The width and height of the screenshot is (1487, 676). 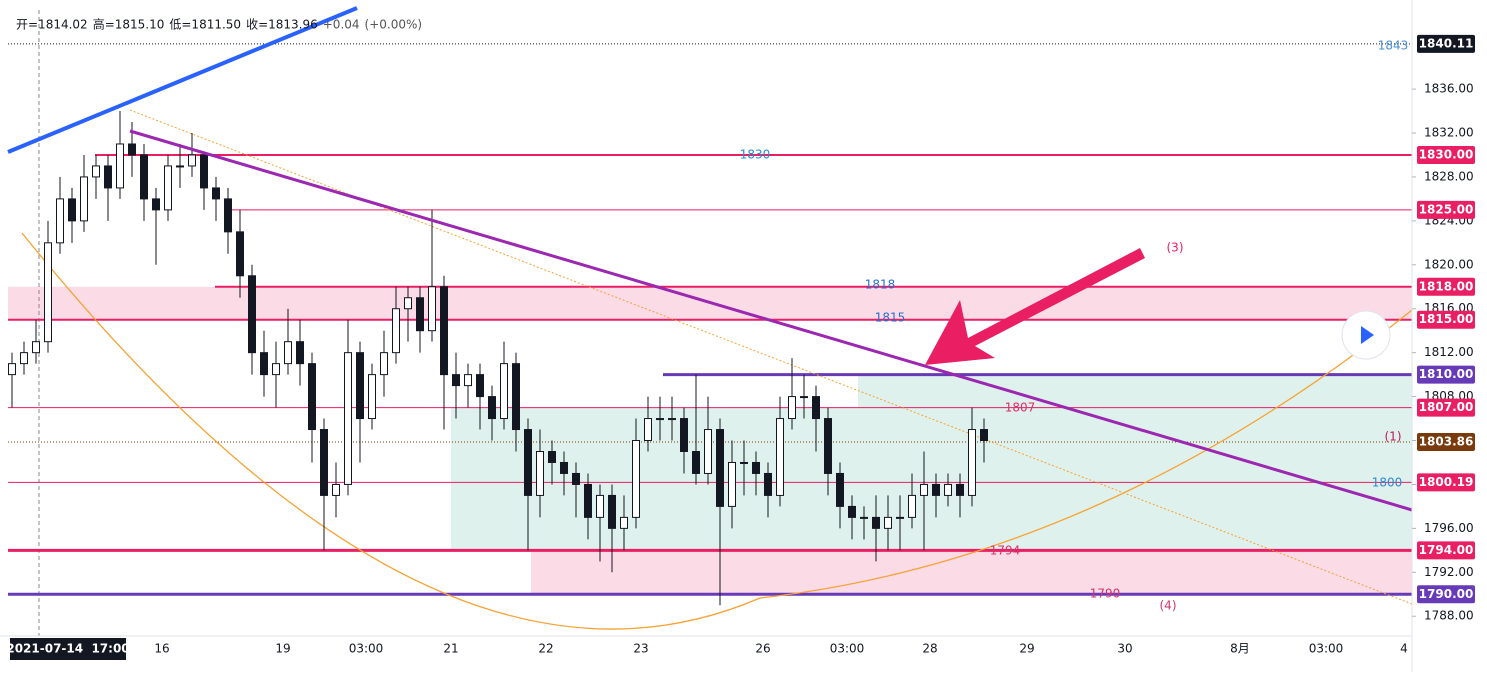 What do you see at coordinates (161, 649) in the screenshot?
I see `x-tick-label: 16` at bounding box center [161, 649].